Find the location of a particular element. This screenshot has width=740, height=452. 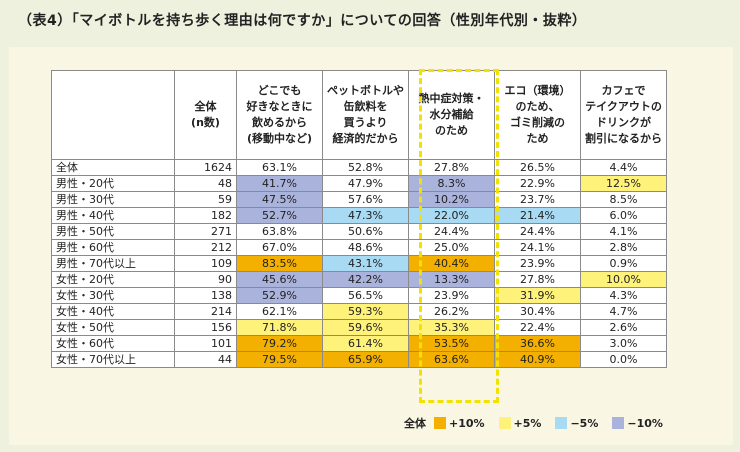

value-cell: 31.9% is located at coordinates (537, 295).